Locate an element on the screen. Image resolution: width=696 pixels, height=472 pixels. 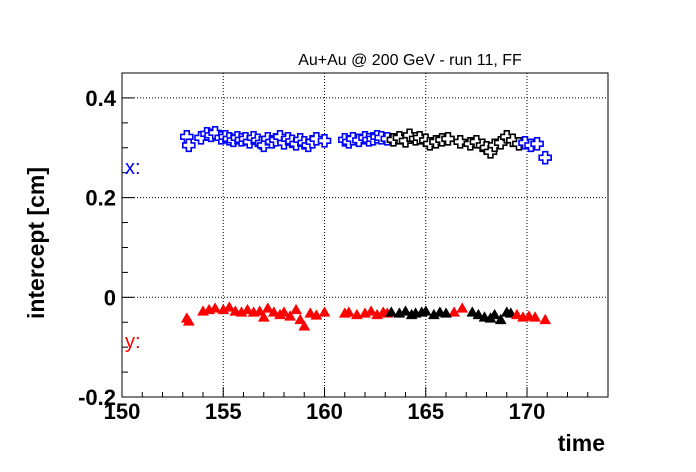
y-series-label: y: is located at coordinates (133, 342).